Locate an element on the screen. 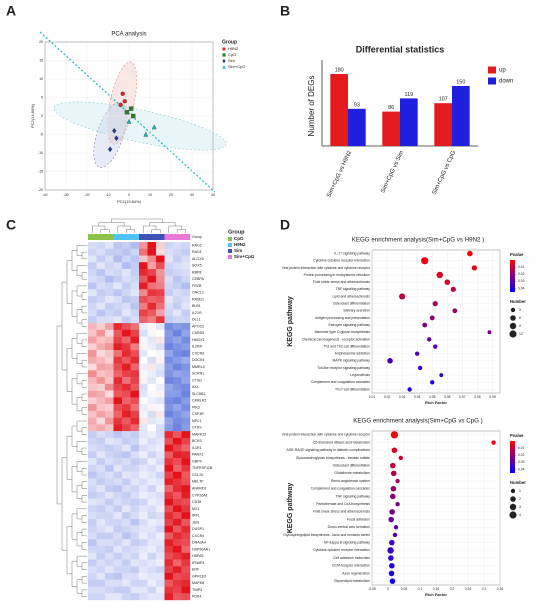  row-label: AXL is located at coordinates (195, 387).